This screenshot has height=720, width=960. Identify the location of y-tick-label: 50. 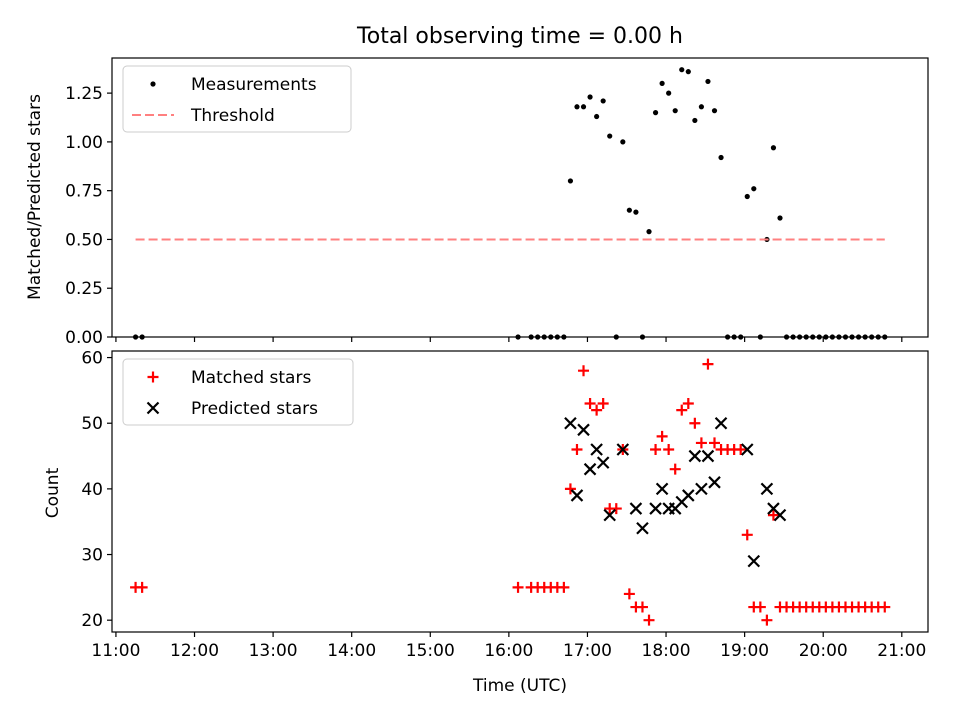
(92, 424).